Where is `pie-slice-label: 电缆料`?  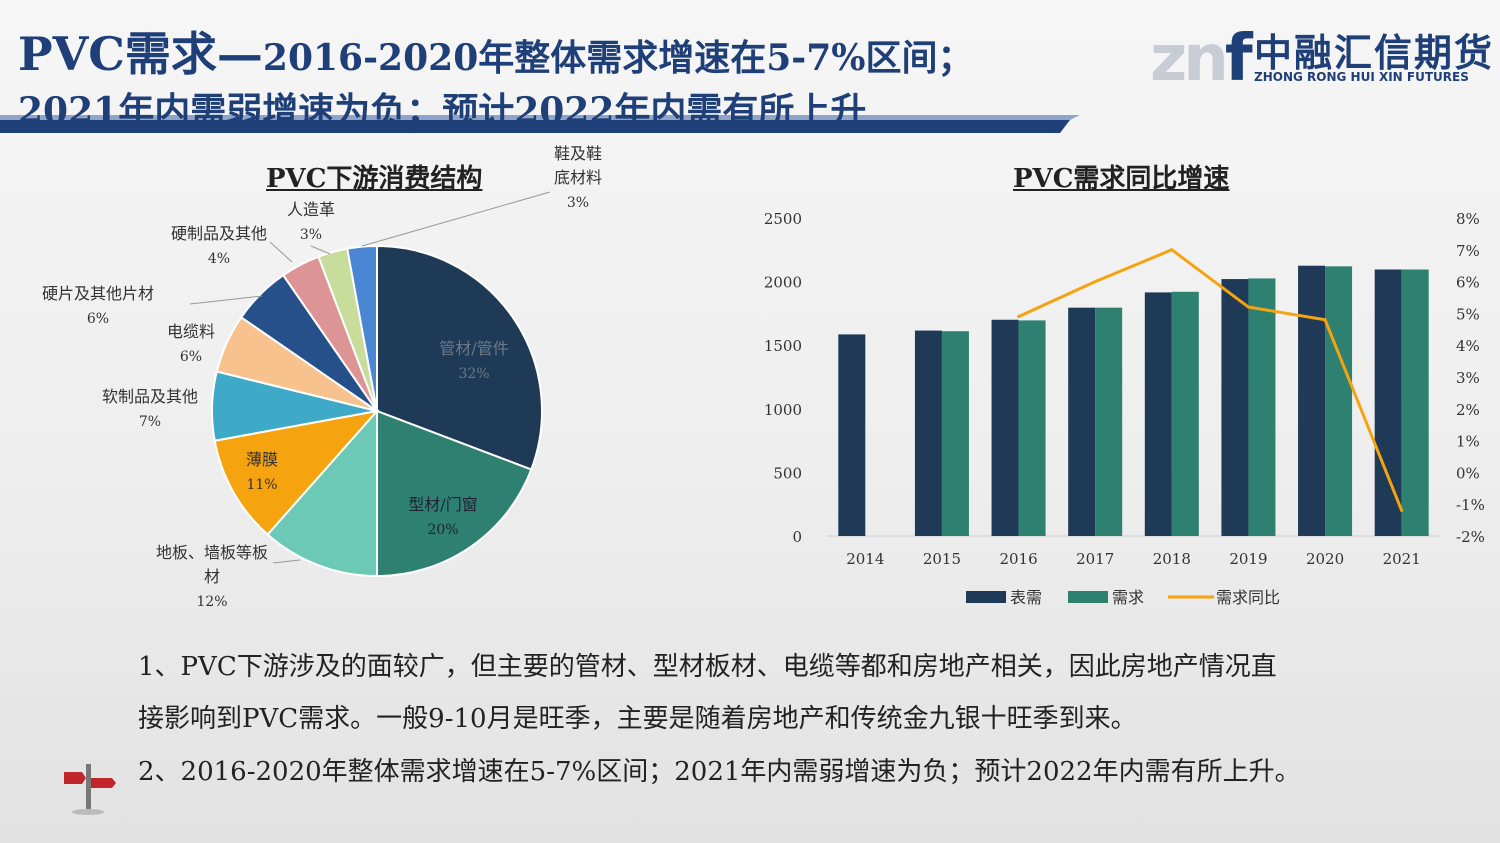
pie-slice-label: 电缆料 is located at coordinates (191, 331).